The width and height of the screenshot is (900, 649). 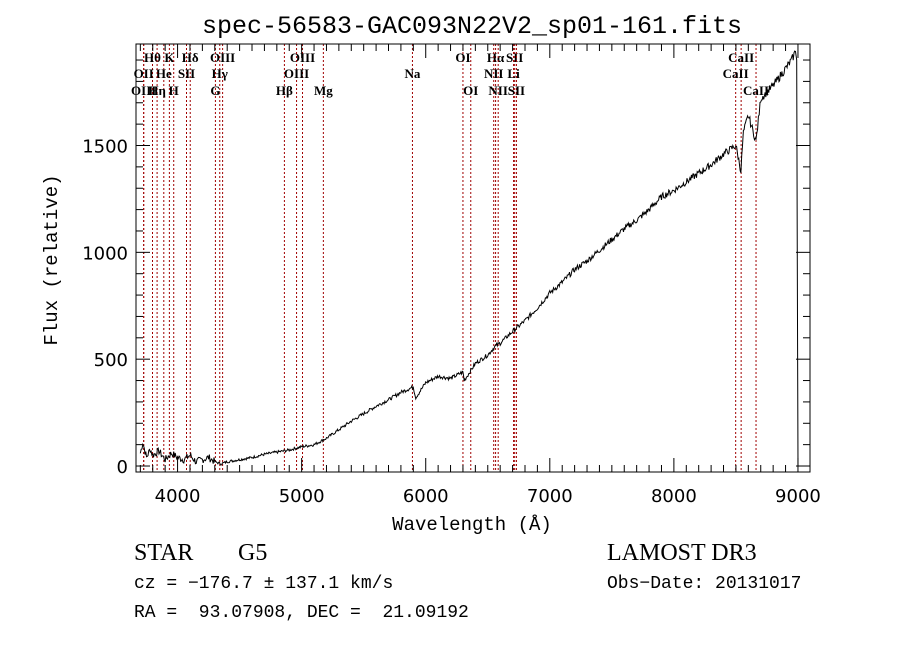 I want to click on spectral-line-label: Hβ, so click(x=284, y=90).